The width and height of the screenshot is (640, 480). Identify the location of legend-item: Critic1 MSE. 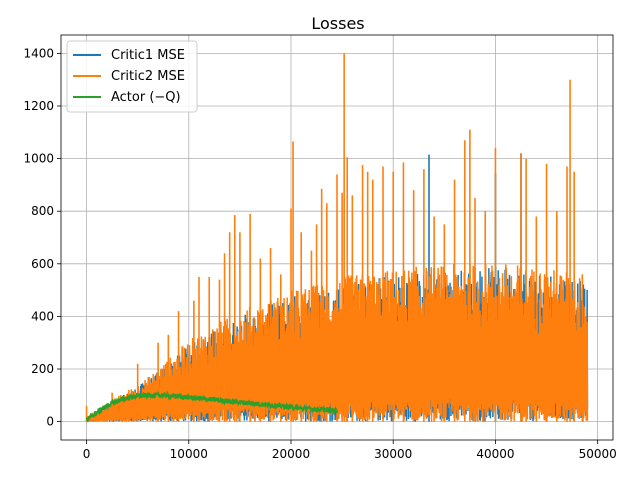
(129, 55).